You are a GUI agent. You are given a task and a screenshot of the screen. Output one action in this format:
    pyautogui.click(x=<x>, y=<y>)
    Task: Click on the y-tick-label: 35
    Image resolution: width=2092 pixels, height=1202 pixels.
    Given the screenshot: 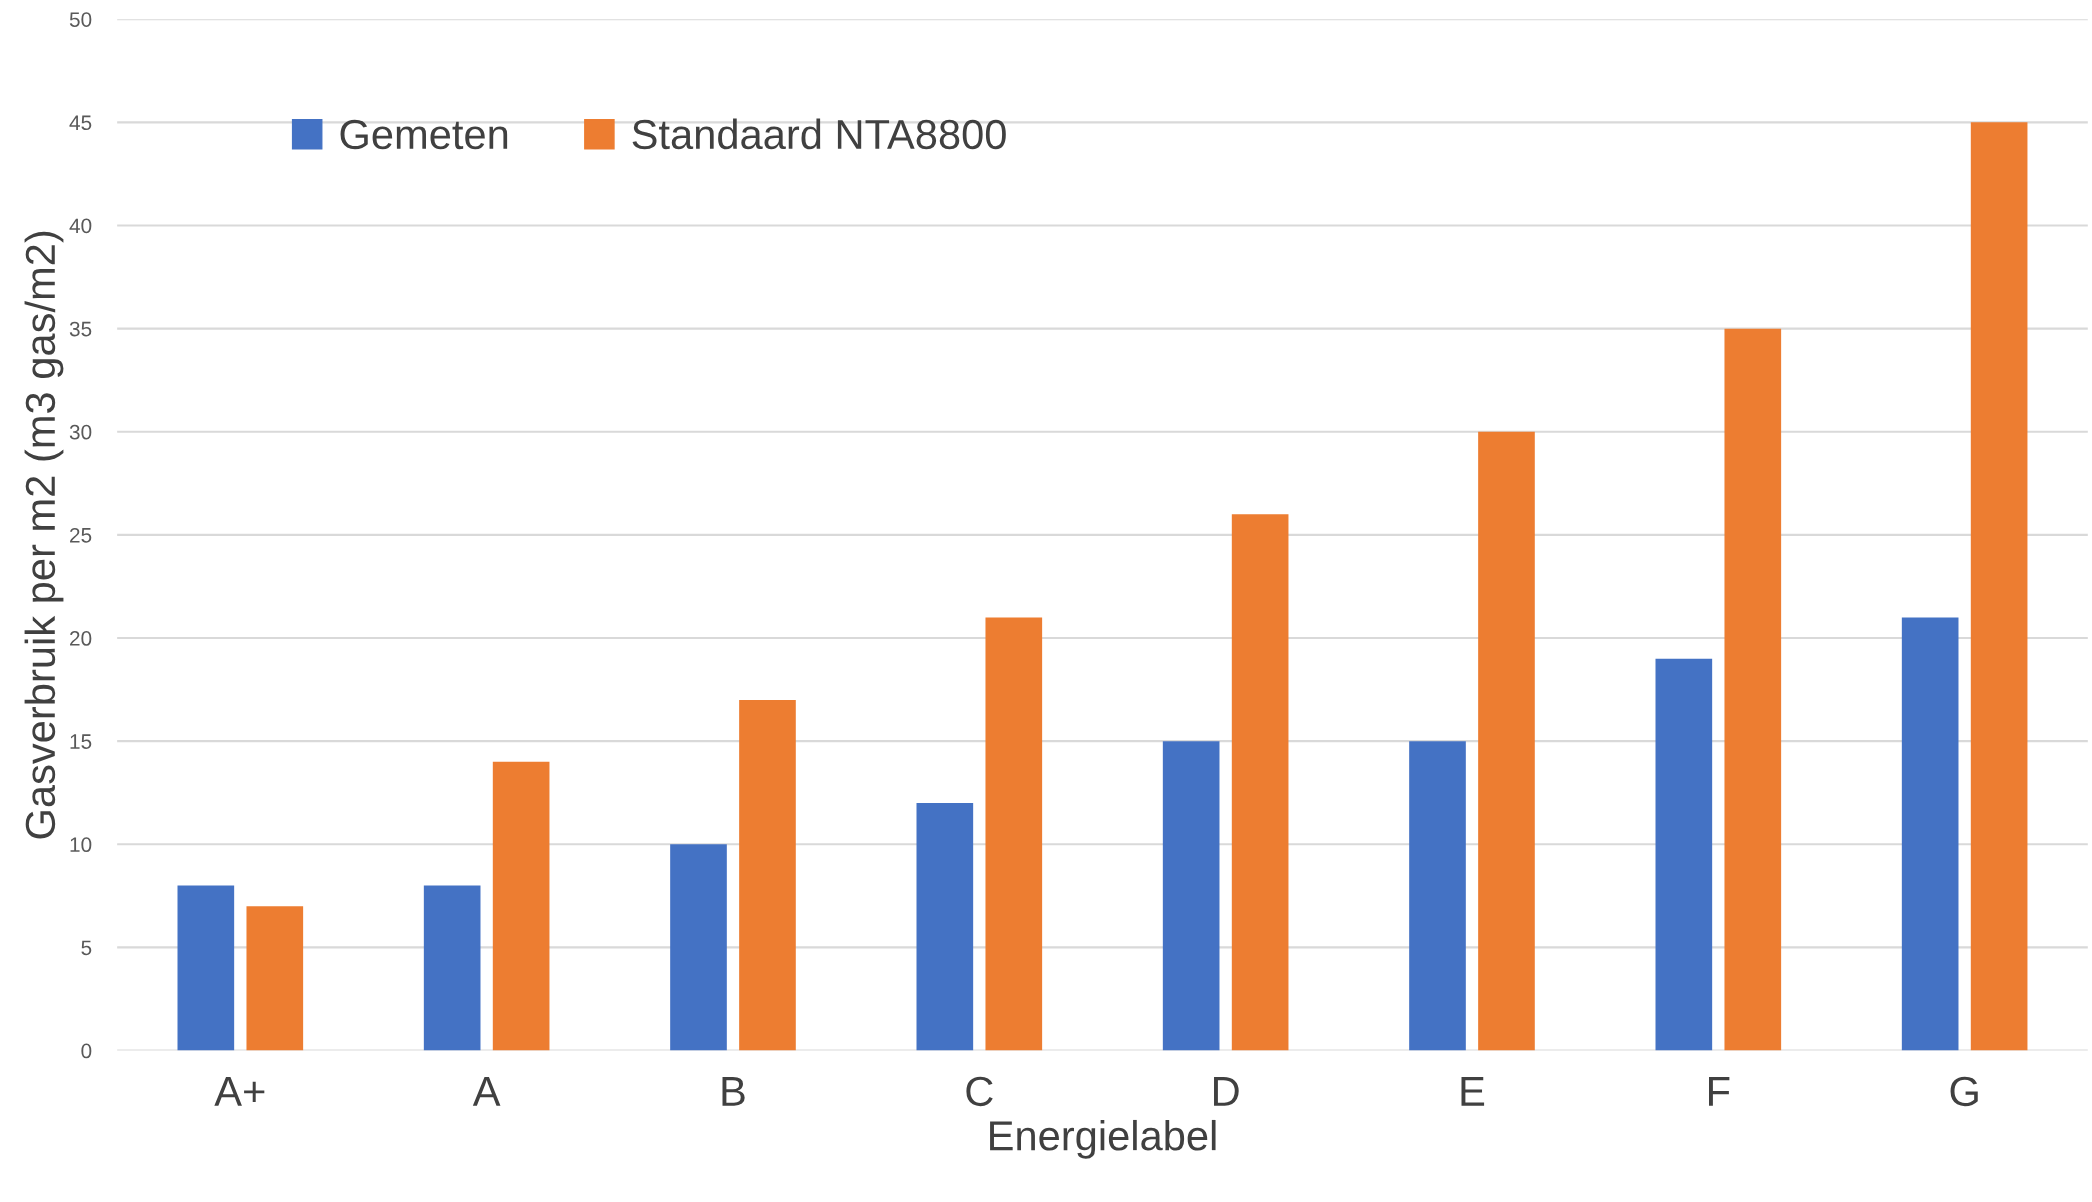 What is the action you would take?
    pyautogui.click(x=80, y=329)
    